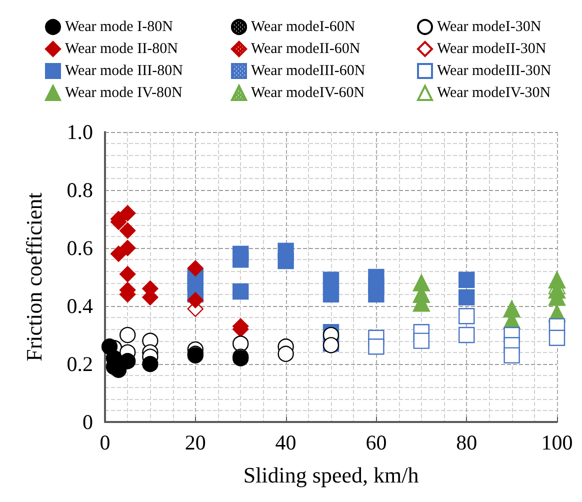 This screenshot has width=582, height=502. What do you see at coordinates (79, 364) in the screenshot?
I see `y-tick-label: 0.2` at bounding box center [79, 364].